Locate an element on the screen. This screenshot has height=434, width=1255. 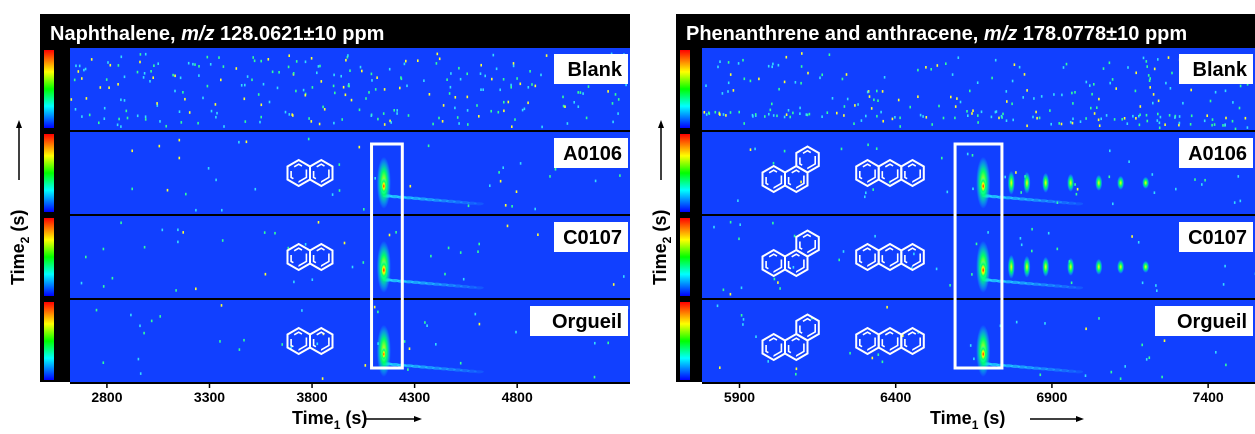
x-tick-label: 4800 is located at coordinates (517, 397).